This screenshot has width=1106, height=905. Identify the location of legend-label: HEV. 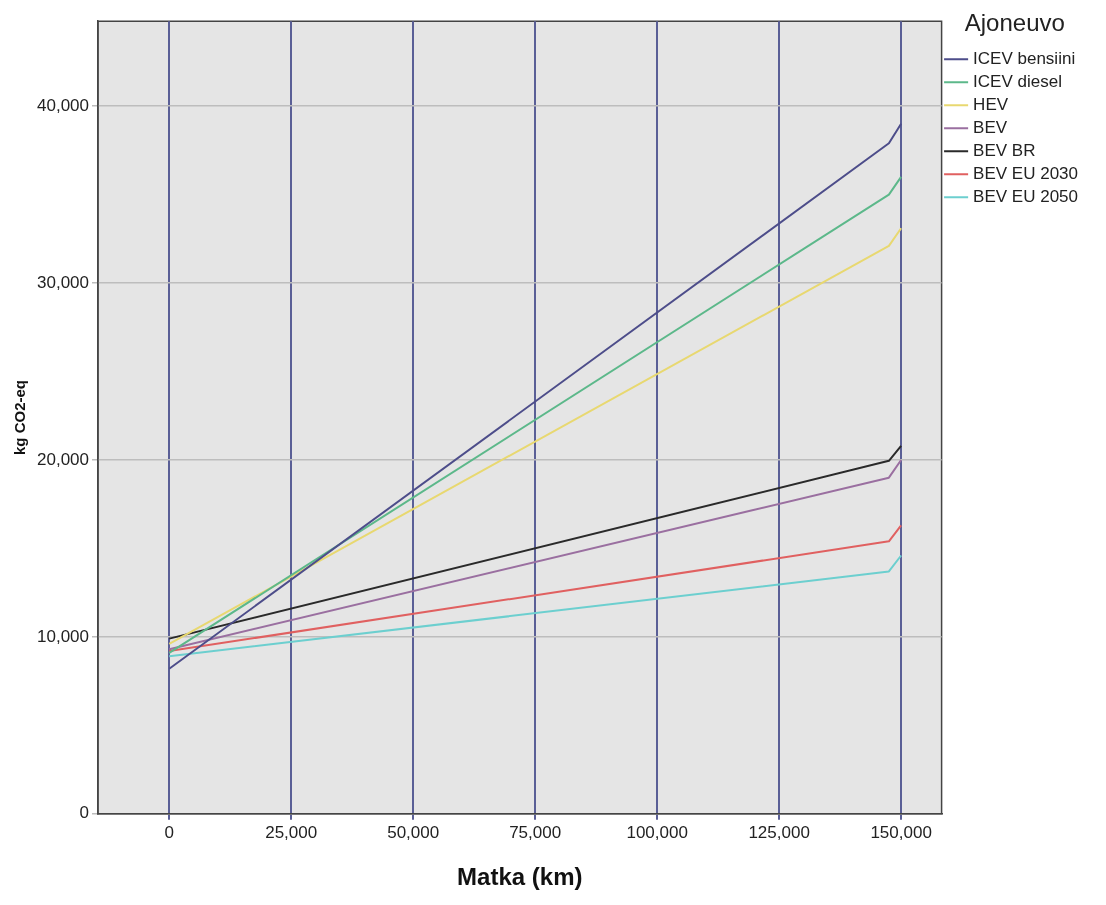
(991, 104).